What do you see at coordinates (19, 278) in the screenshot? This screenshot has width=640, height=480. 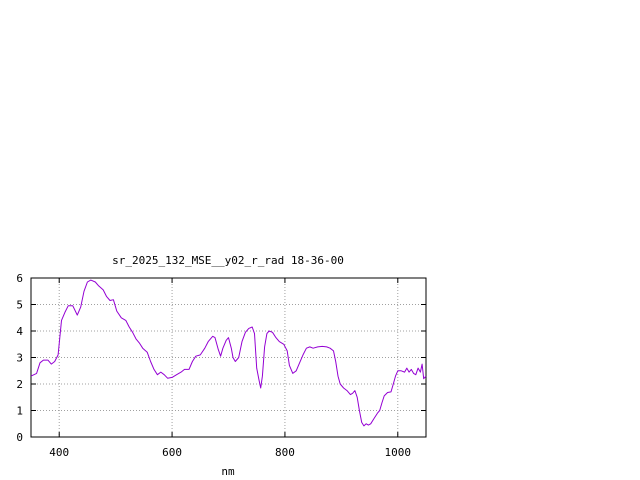 I see `y-tick-label: 6` at bounding box center [19, 278].